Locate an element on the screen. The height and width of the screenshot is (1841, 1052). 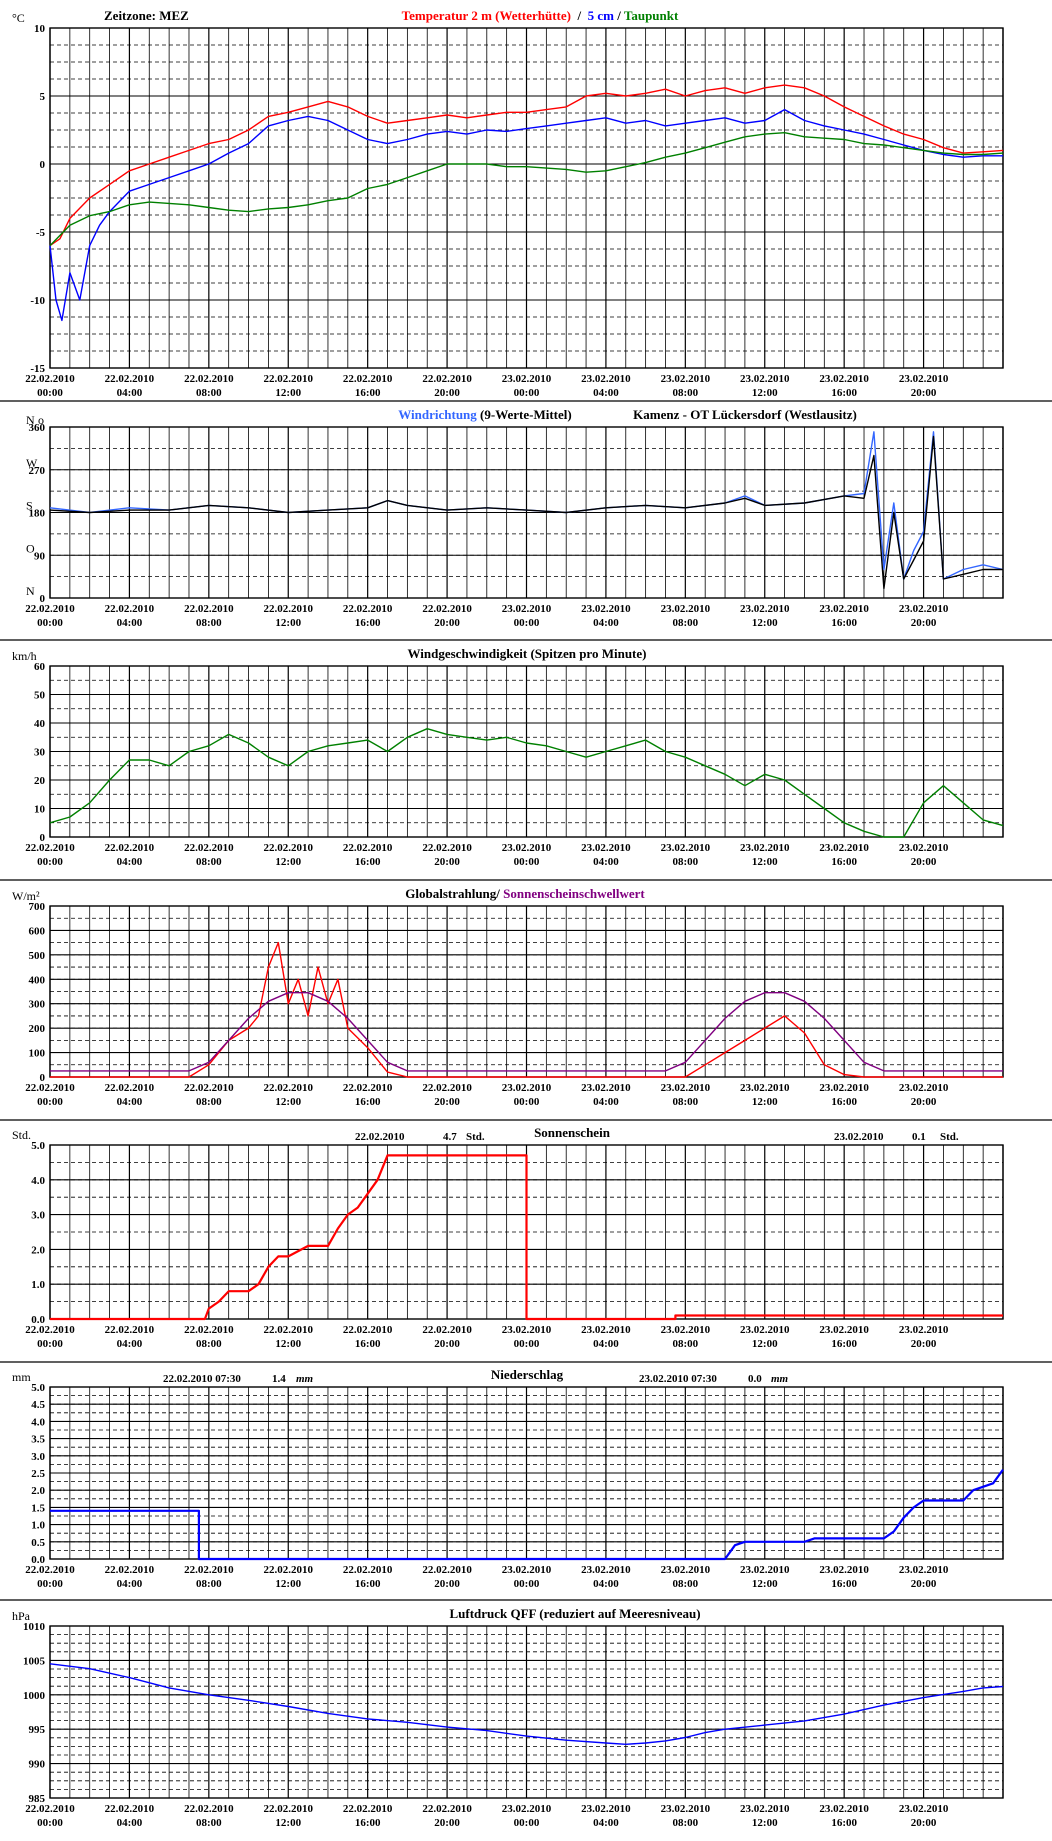
y-tick-label: 4.0 is located at coordinates (38, 1181).